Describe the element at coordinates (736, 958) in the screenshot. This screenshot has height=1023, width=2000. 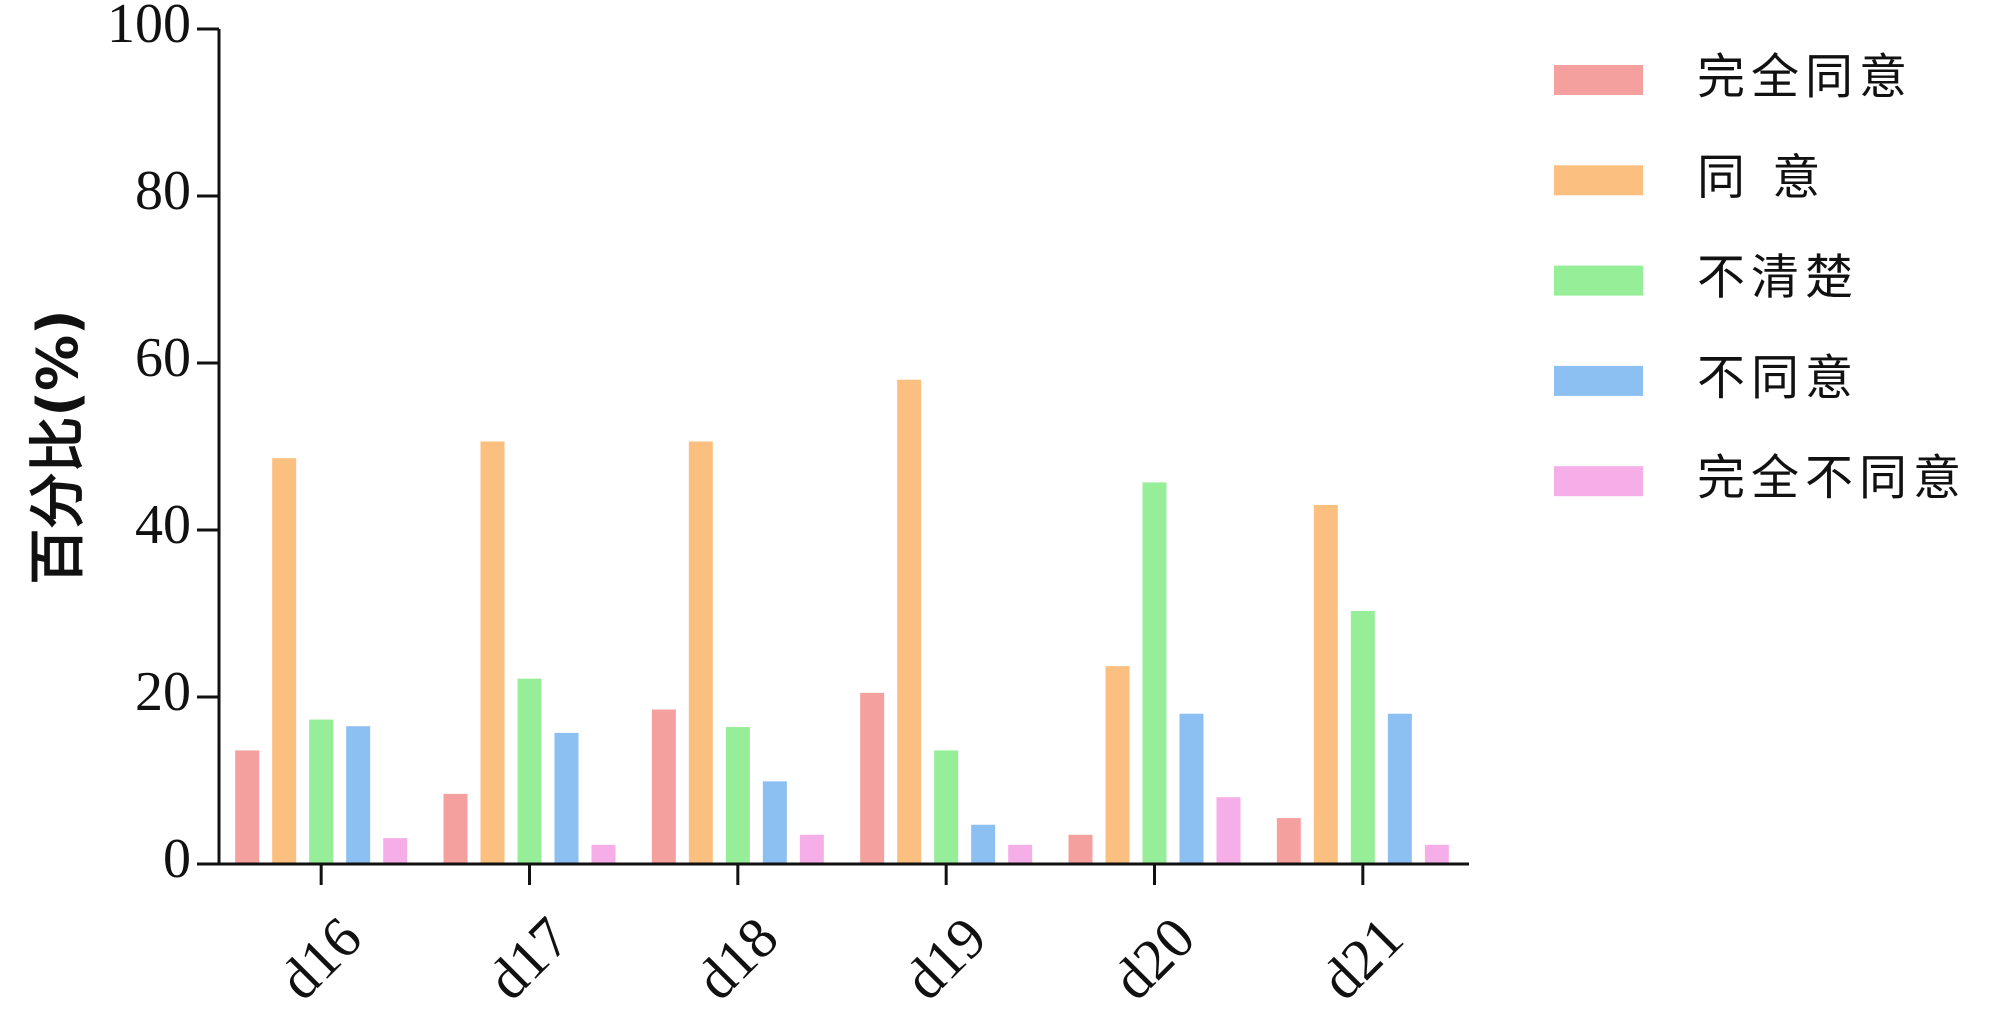
I see `x-tick-label: d18` at that location.